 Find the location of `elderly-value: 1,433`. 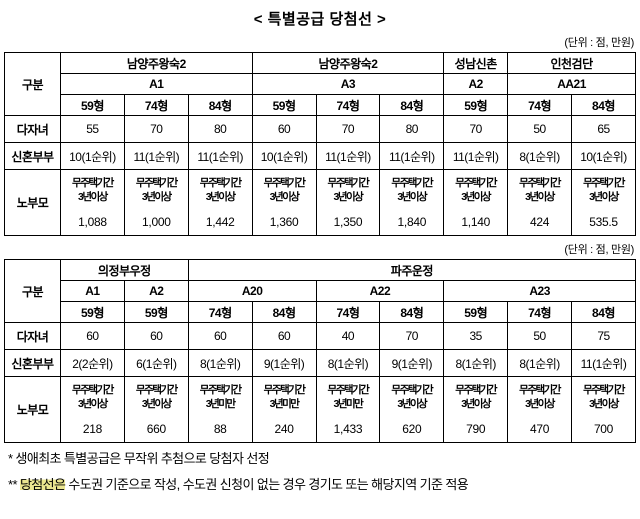

elderly-value: 1,433 is located at coordinates (348, 429).